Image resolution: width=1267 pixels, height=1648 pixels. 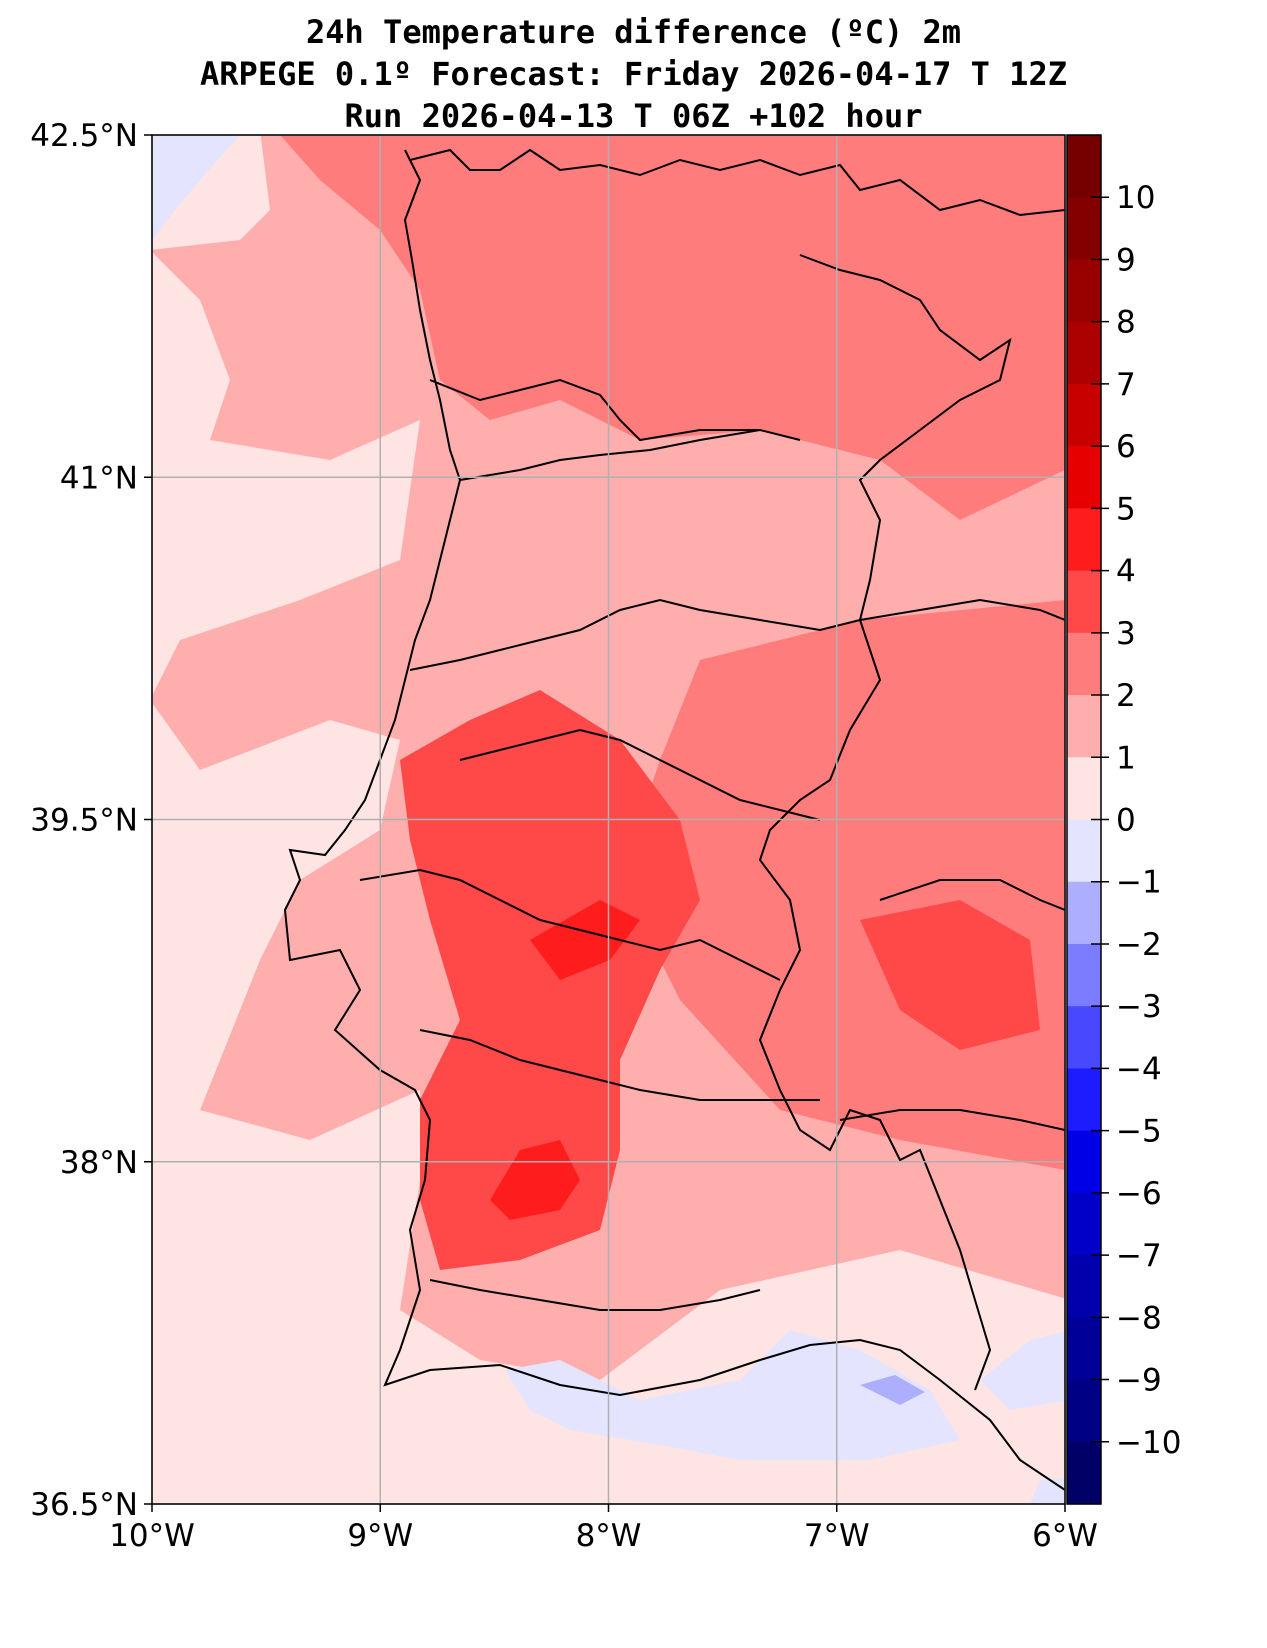 What do you see at coordinates (1126, 696) in the screenshot?
I see `colorbar-tick-label-8: 2` at bounding box center [1126, 696].